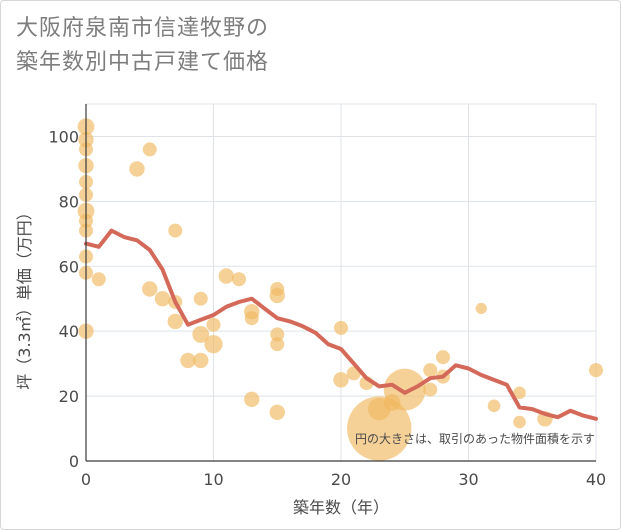  I want to click on x-tick-label: 30, so click(468, 479).